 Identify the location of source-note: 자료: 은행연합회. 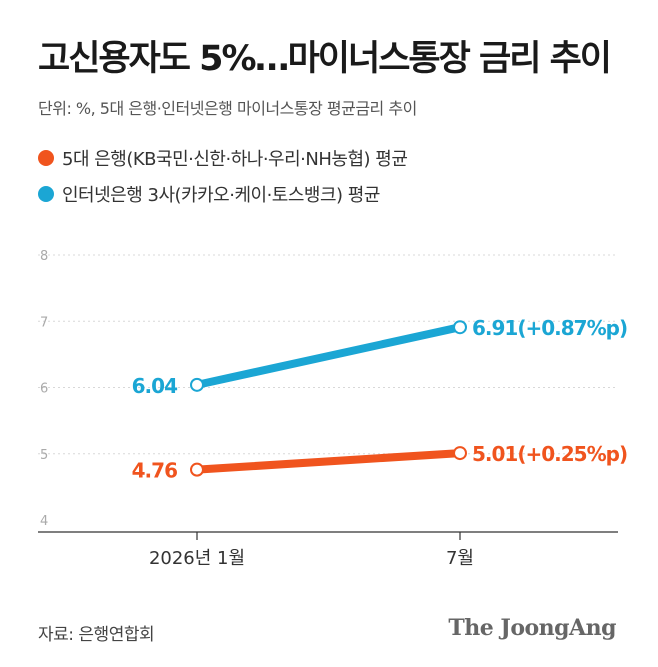
(96, 635).